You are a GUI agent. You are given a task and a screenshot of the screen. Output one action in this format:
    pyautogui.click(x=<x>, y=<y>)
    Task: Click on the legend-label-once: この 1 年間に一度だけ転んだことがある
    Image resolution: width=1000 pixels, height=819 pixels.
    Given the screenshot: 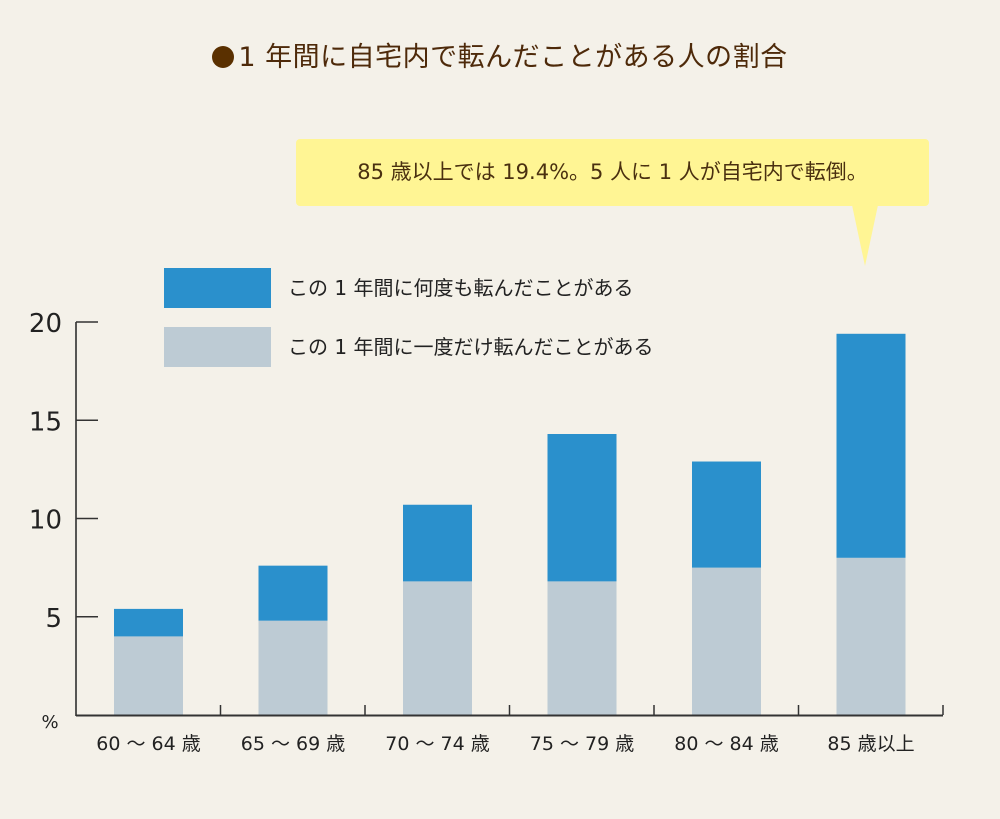 What is the action you would take?
    pyautogui.click(x=471, y=347)
    